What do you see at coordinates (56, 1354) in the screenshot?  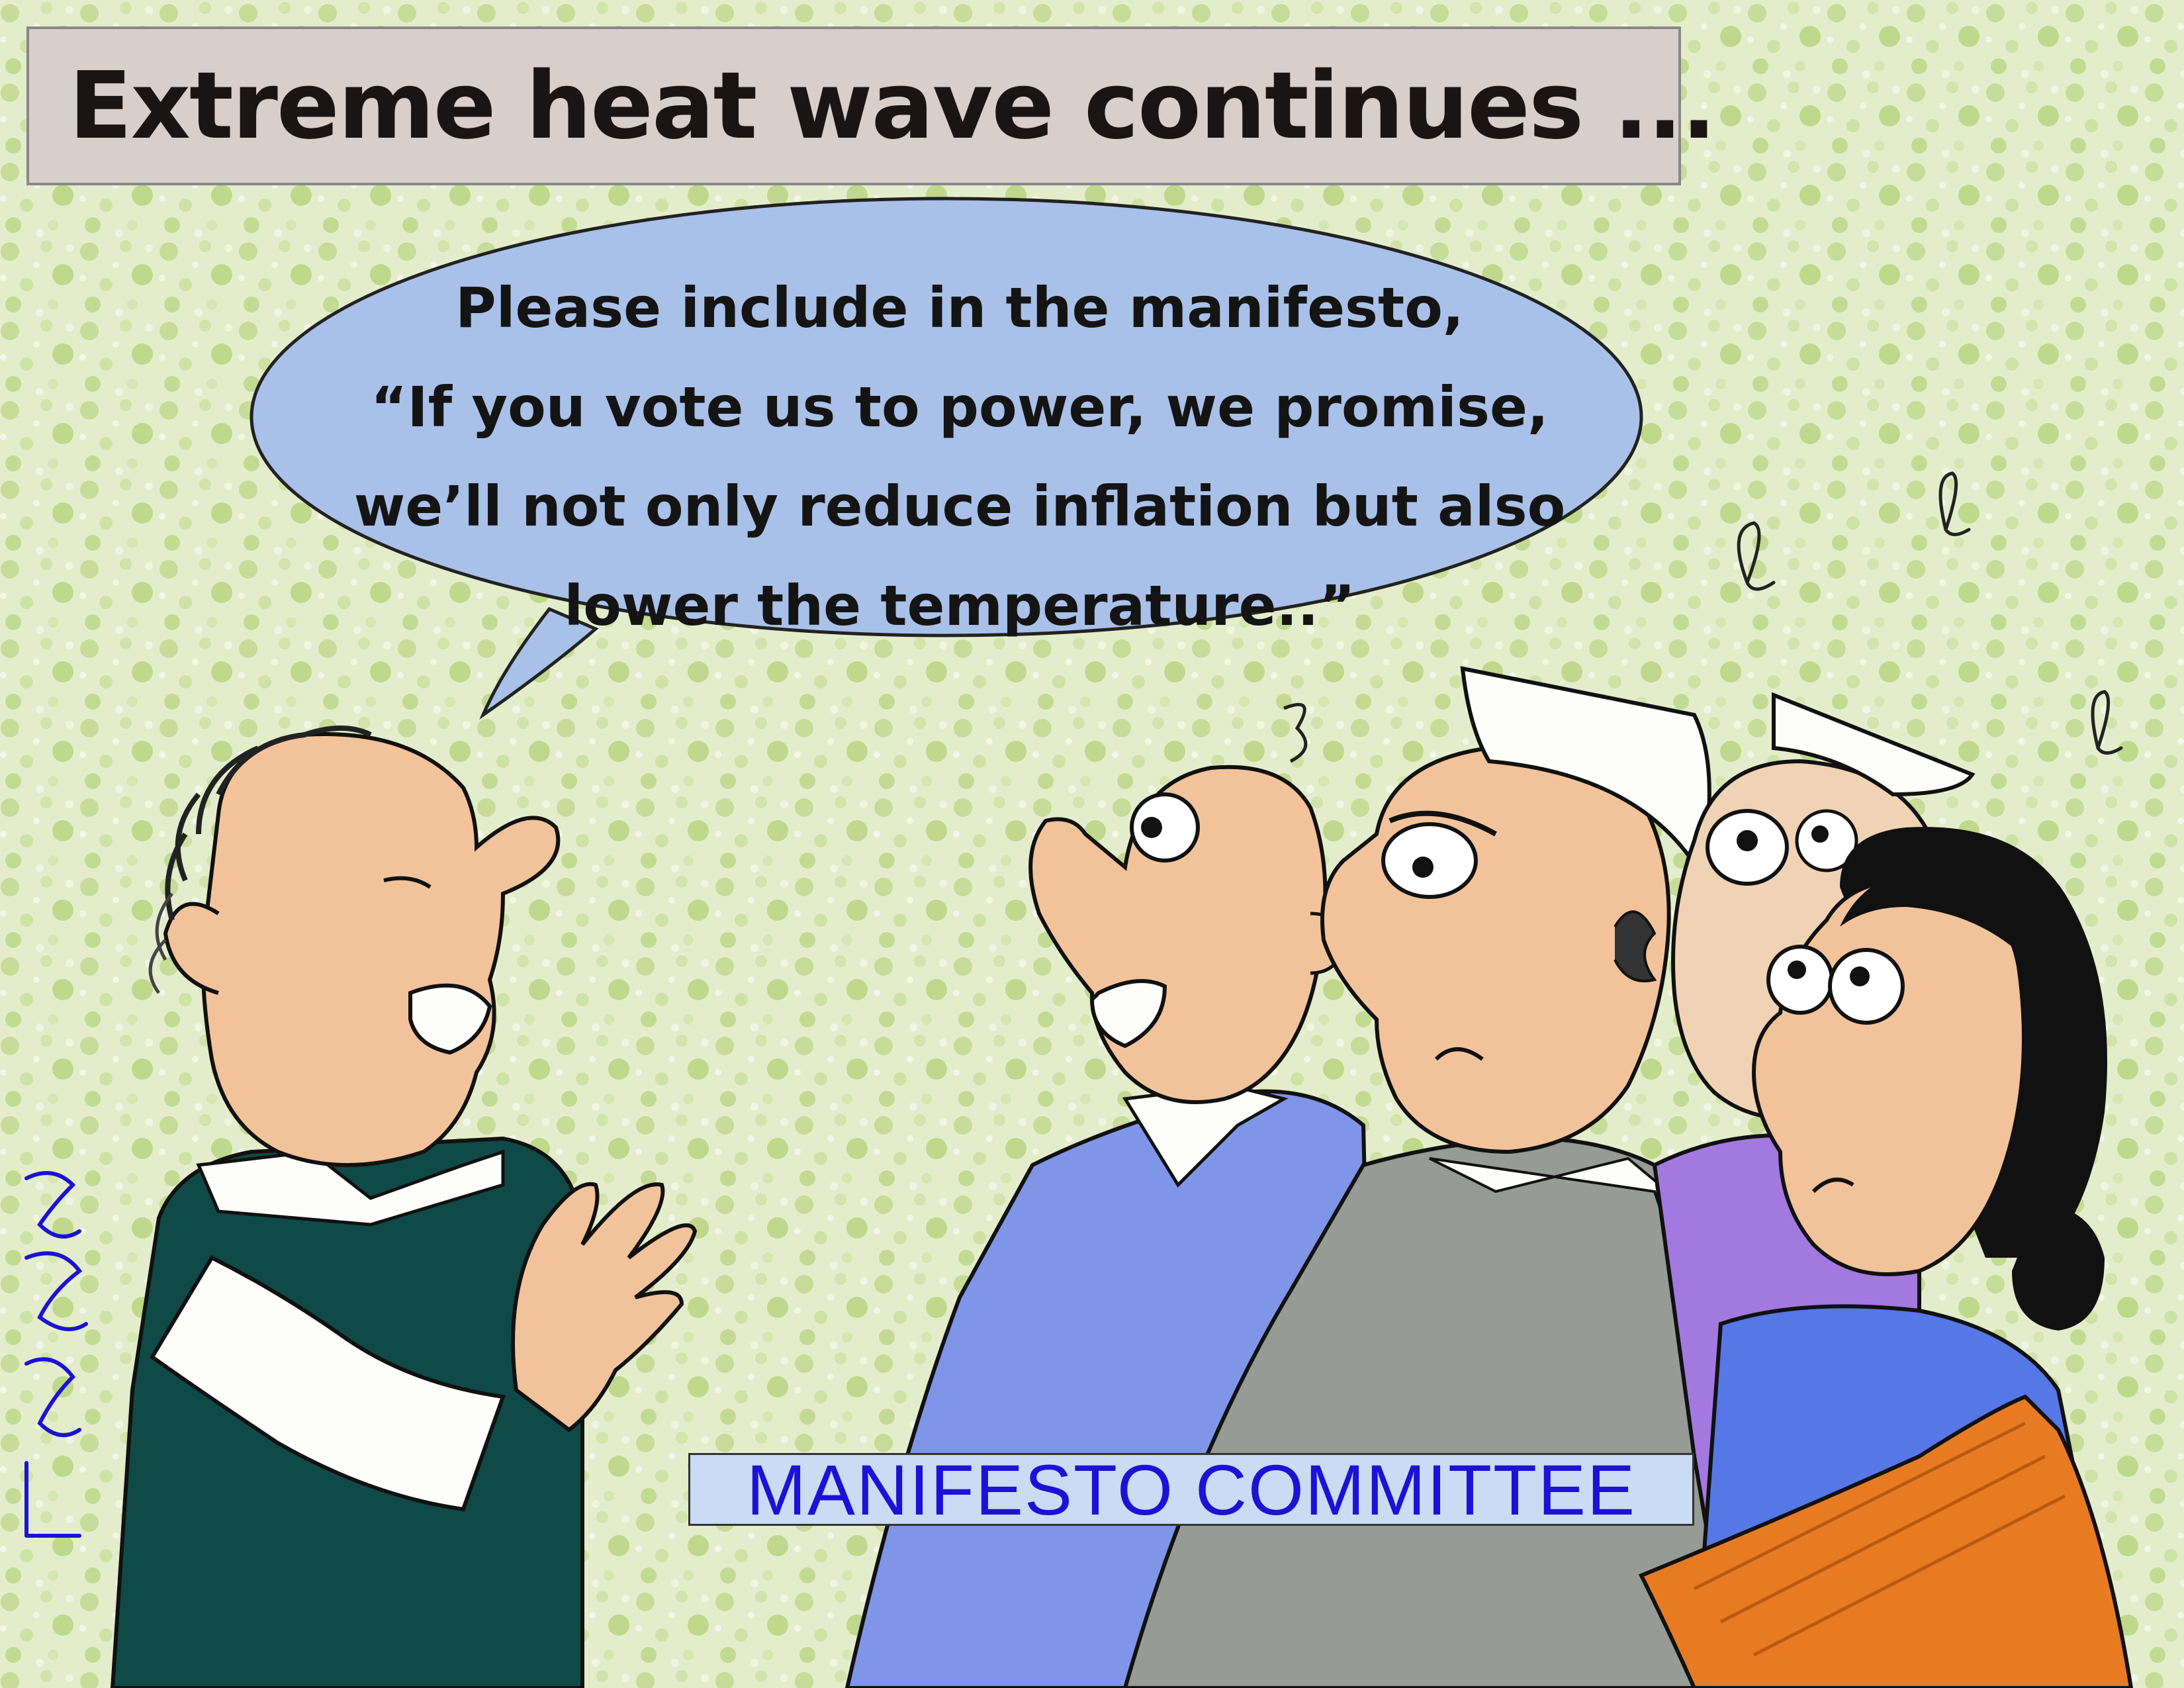 I see `artist-signature-icon` at bounding box center [56, 1354].